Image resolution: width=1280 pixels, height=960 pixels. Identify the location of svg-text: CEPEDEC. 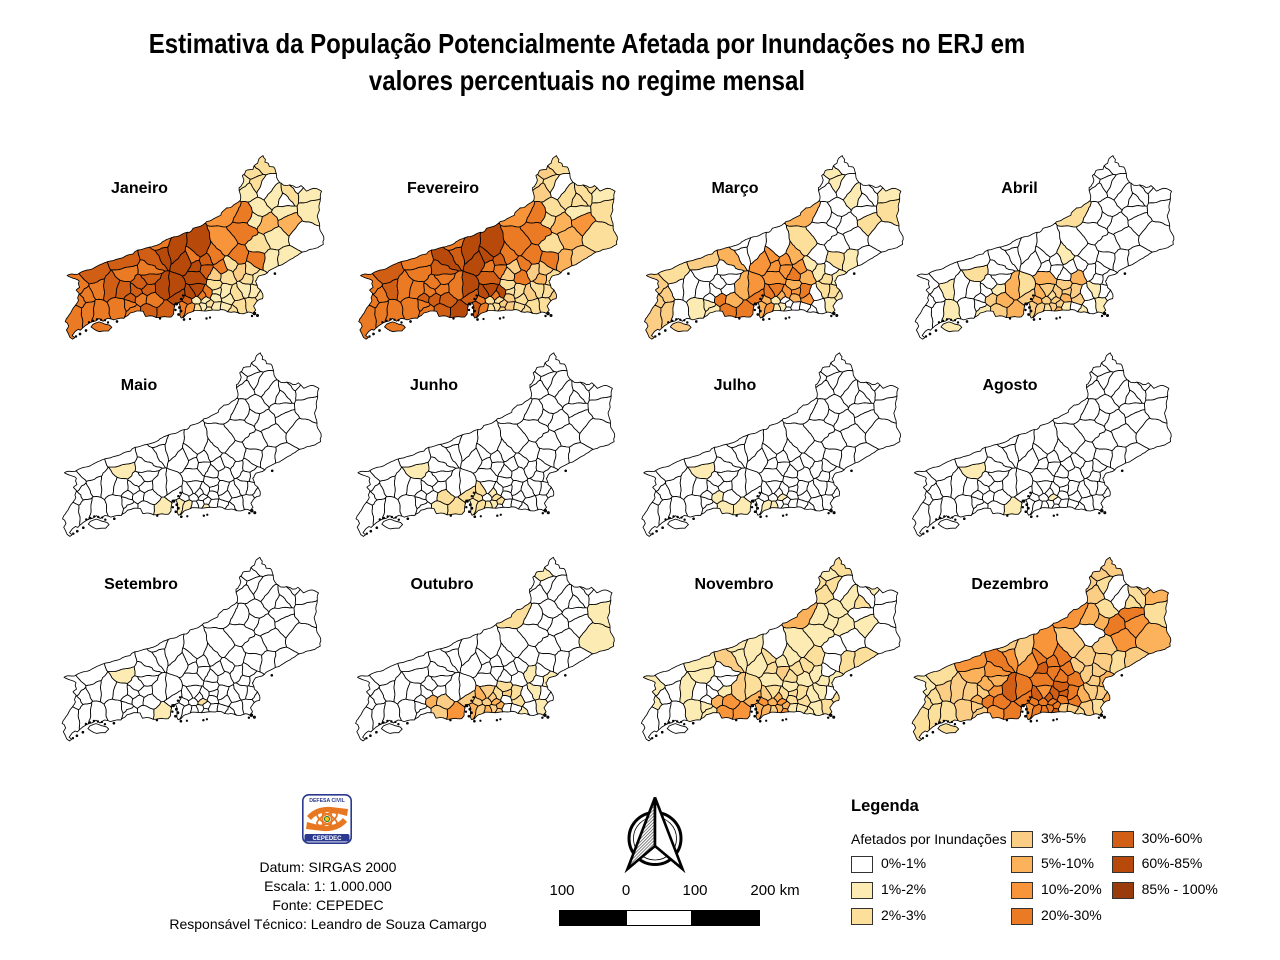
(327, 839).